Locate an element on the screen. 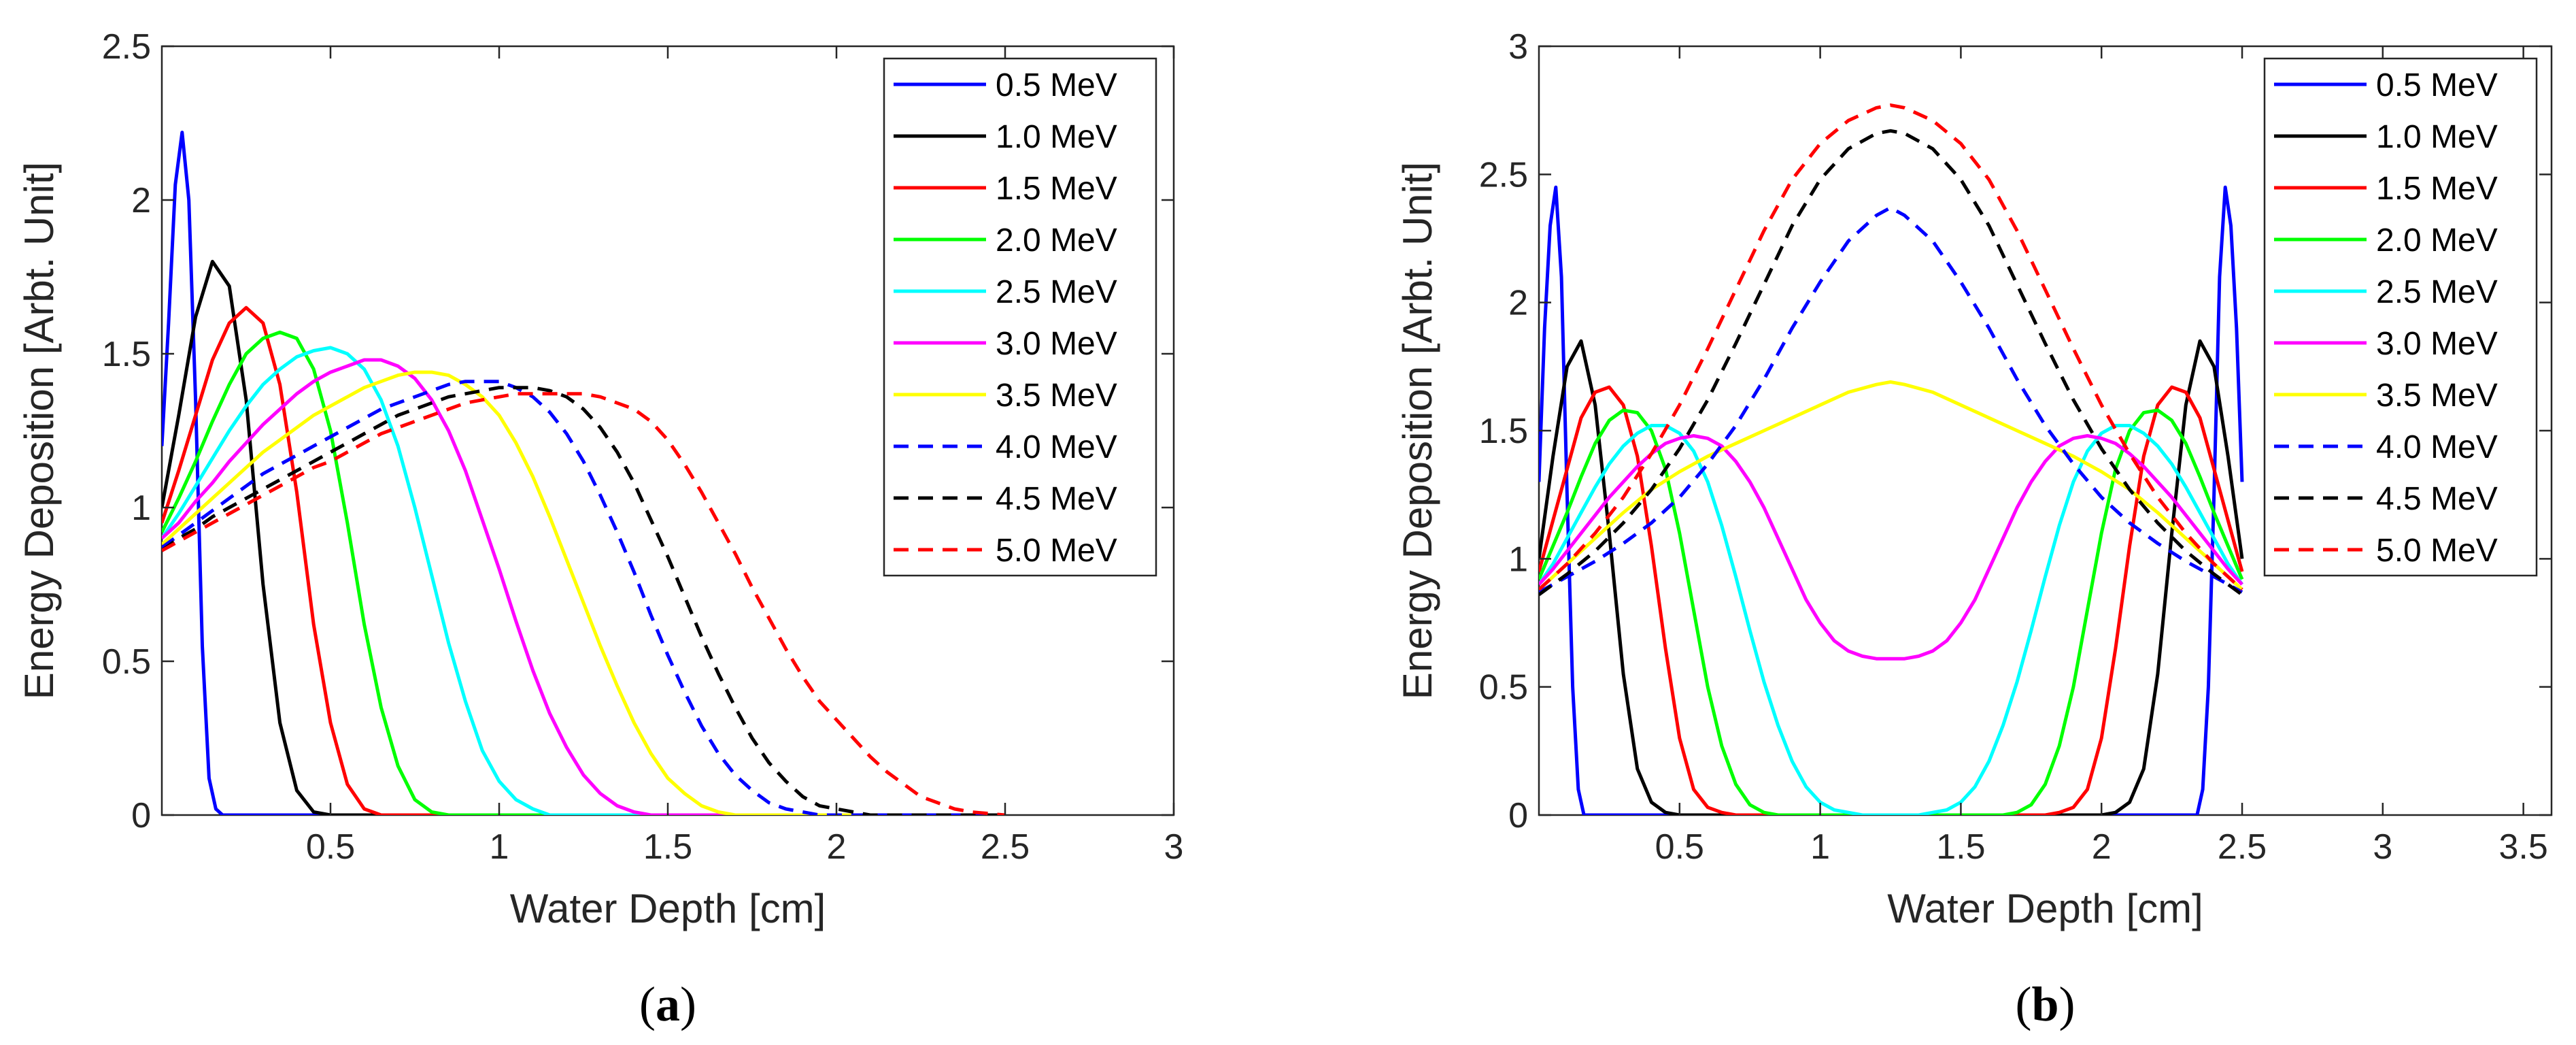 This screenshot has height=1045, width=2576. x-tick-label: 3.5 is located at coordinates (2522, 847).